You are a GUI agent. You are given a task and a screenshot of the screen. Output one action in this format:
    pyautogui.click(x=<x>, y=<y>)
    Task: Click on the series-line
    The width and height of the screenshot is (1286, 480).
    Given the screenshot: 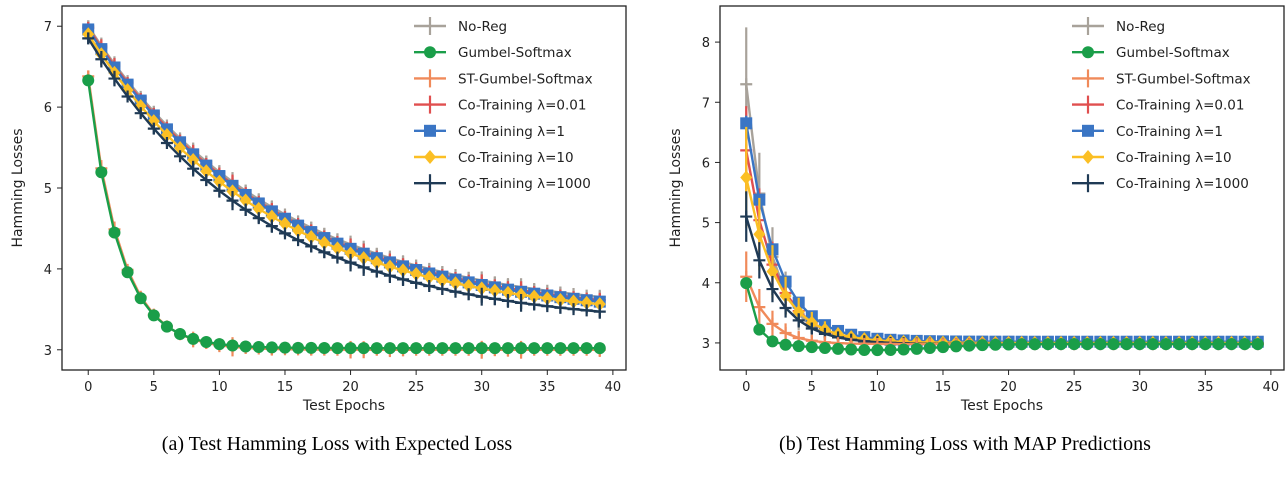 What is the action you would take?
    pyautogui.click(x=1001, y=261)
    